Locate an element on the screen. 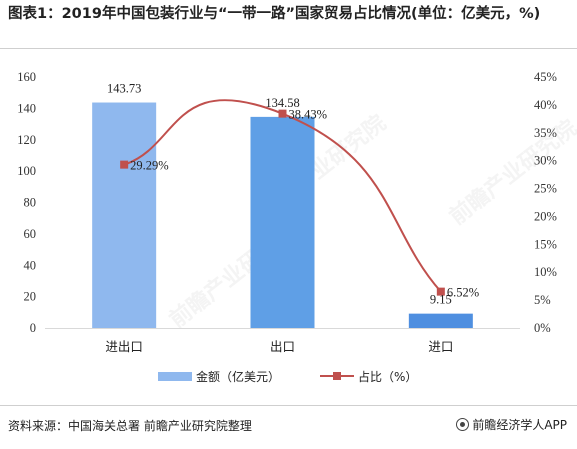 The image size is (577, 449). y-left-tick-label: 60 is located at coordinates (30, 234).